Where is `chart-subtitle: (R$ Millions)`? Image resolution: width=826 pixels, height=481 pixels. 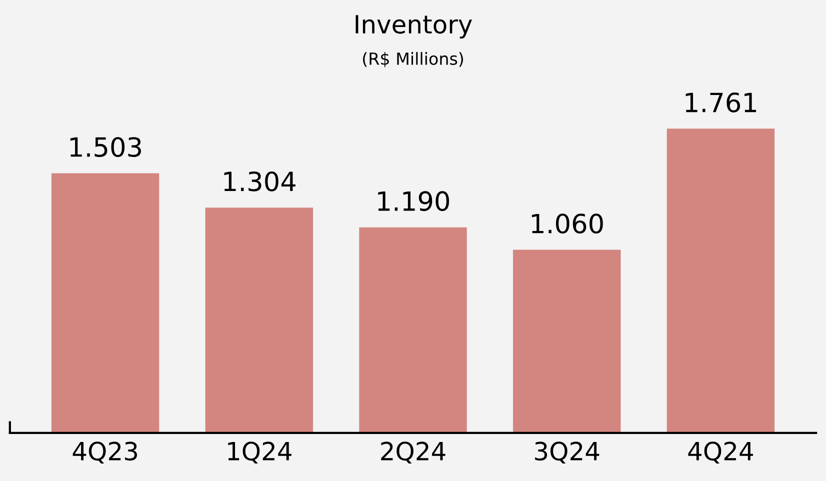
chart-subtitle: (R$ Millions) is located at coordinates (413, 60).